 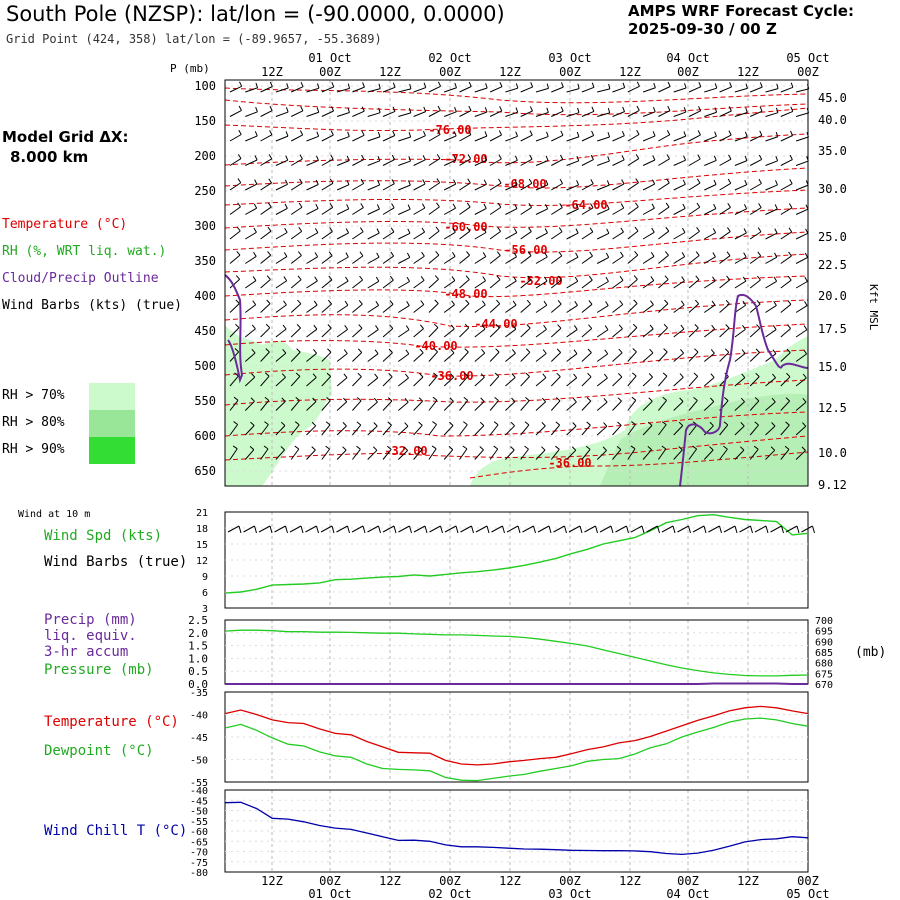 I want to click on bottom-hour-label: 00Z, so click(x=330, y=881).